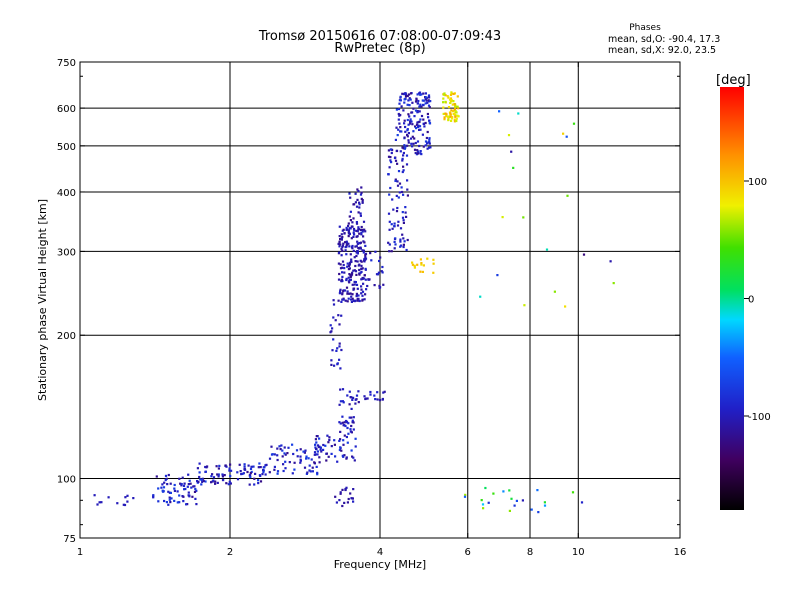 This screenshot has width=800, height=600. I want to click on y-tick-label: 750, so click(66, 63).